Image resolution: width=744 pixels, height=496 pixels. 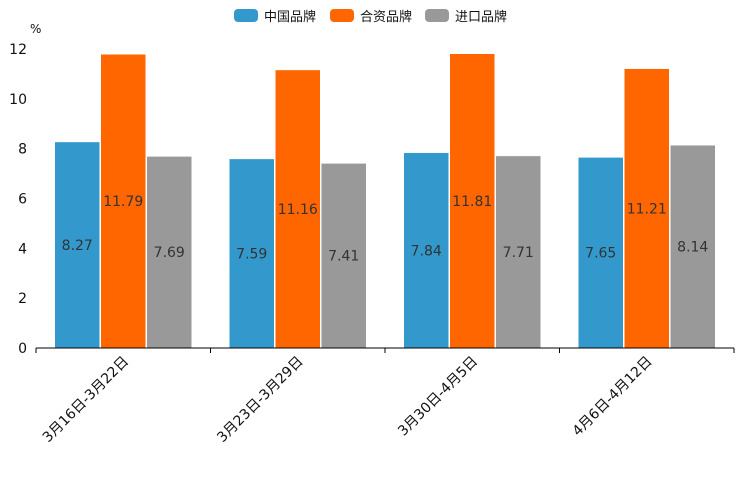 What do you see at coordinates (18, 50) in the screenshot?
I see `y-tick-label: 12` at bounding box center [18, 50].